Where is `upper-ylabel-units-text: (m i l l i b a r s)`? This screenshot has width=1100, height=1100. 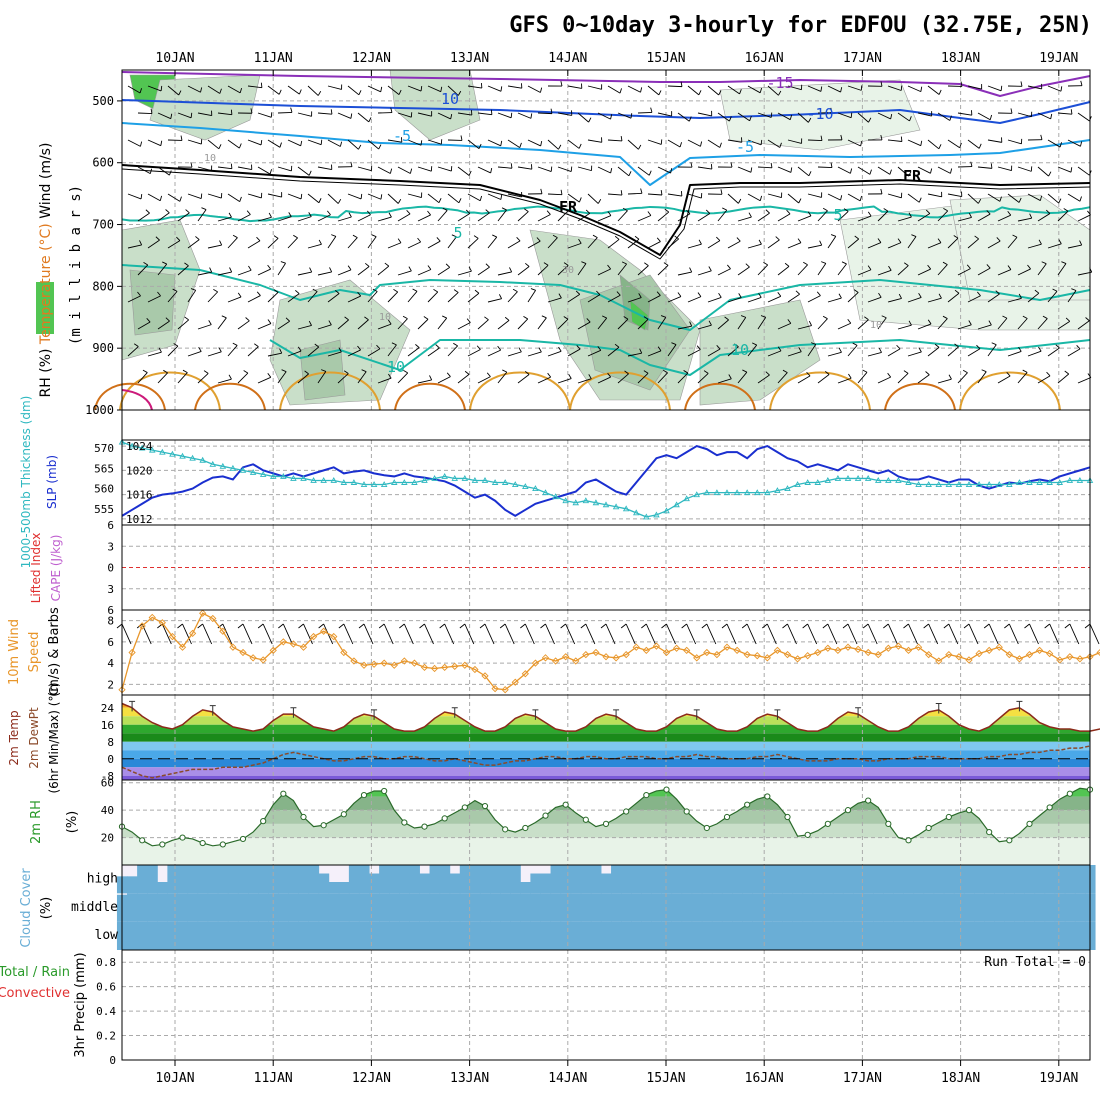
upper-ylabel-units-text: (m i l l i b a r s) is located at coordinates (76, 265).